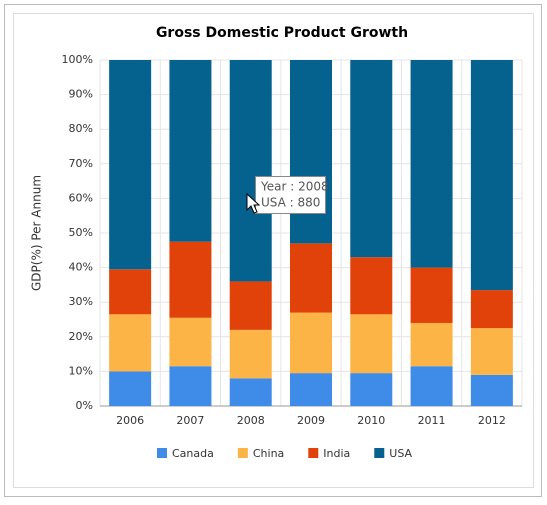  Describe the element at coordinates (81, 128) in the screenshot. I see `y-tick-label: 80%` at that location.